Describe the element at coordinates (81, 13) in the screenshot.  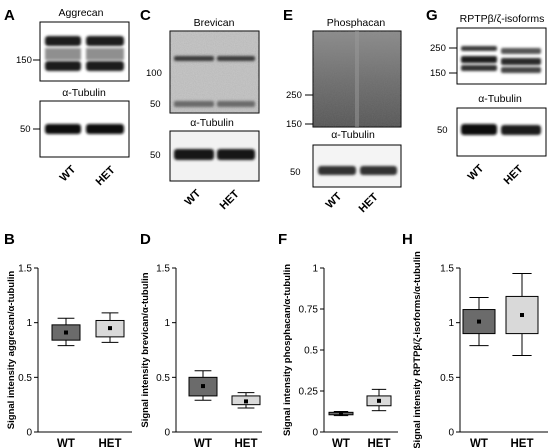
I see `aggrecan-title: Aggrecan` at that location.